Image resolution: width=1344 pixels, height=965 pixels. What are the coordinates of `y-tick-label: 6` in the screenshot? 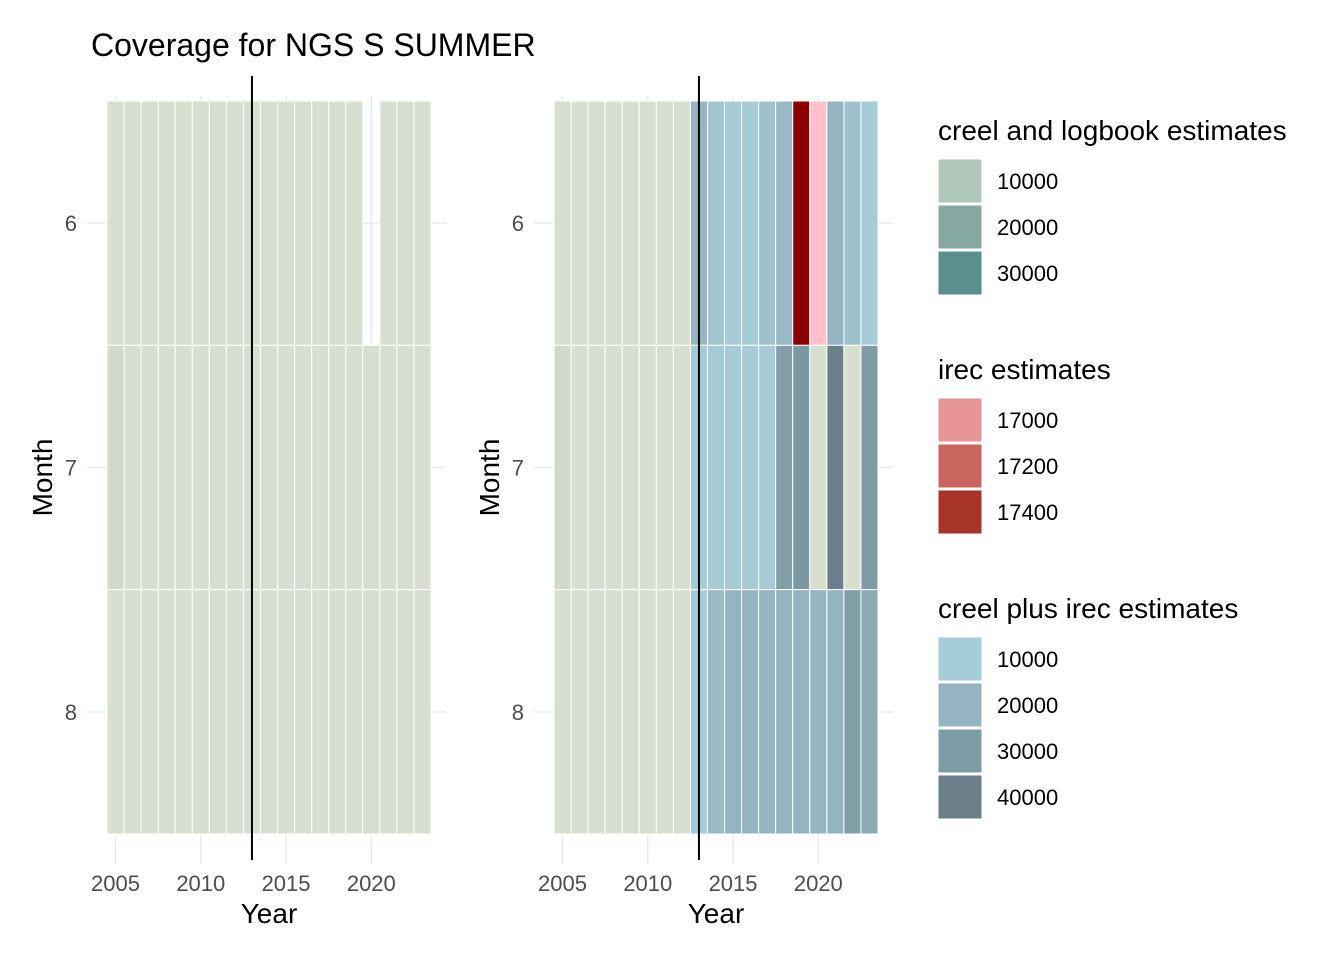 It's located at (518, 223).